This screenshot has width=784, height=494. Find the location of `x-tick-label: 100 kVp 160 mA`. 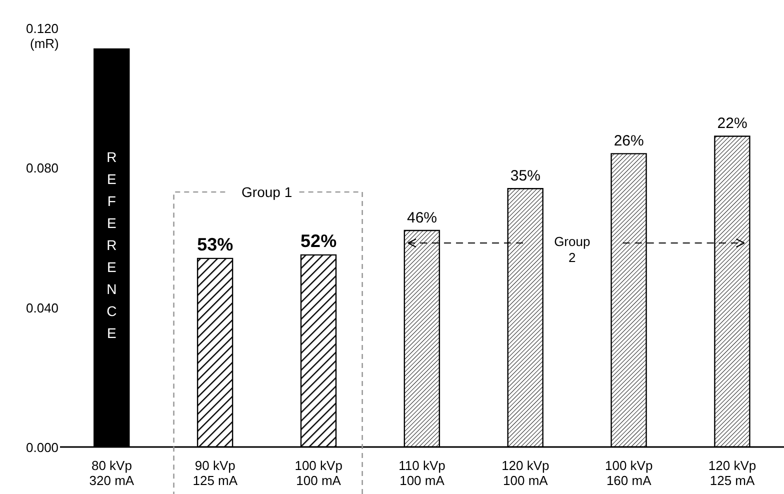

x-tick-label: 100 kVp 160 mA is located at coordinates (629, 473).